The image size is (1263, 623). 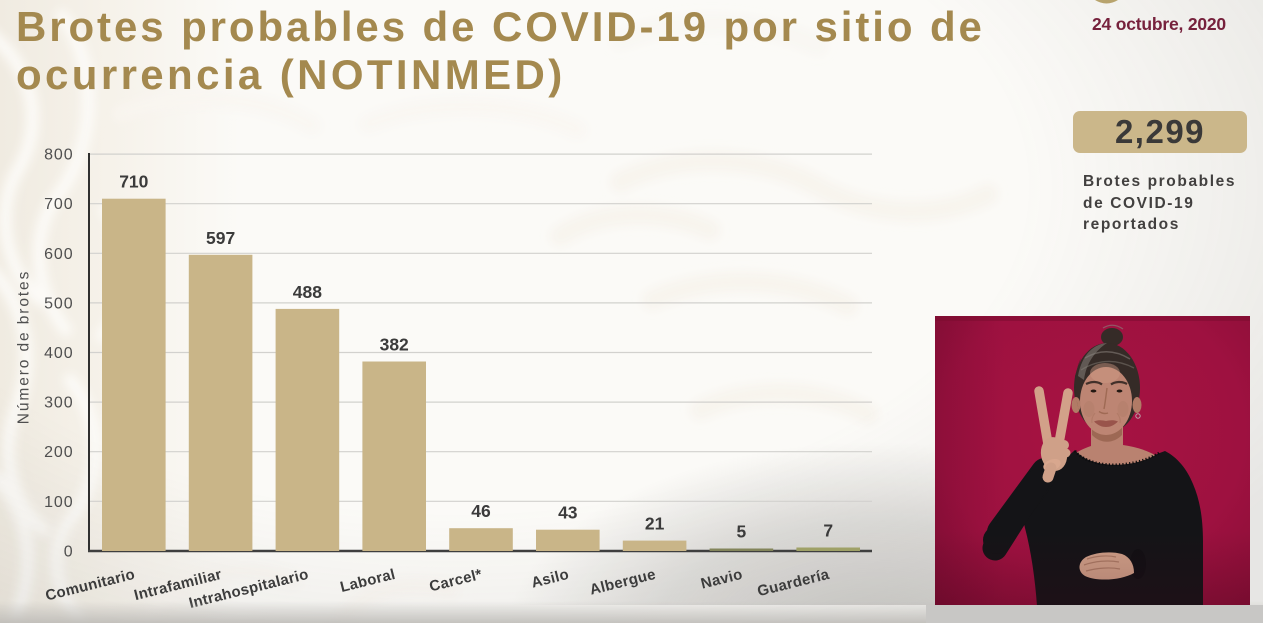 I want to click on svg-text: 7, so click(x=828, y=531).